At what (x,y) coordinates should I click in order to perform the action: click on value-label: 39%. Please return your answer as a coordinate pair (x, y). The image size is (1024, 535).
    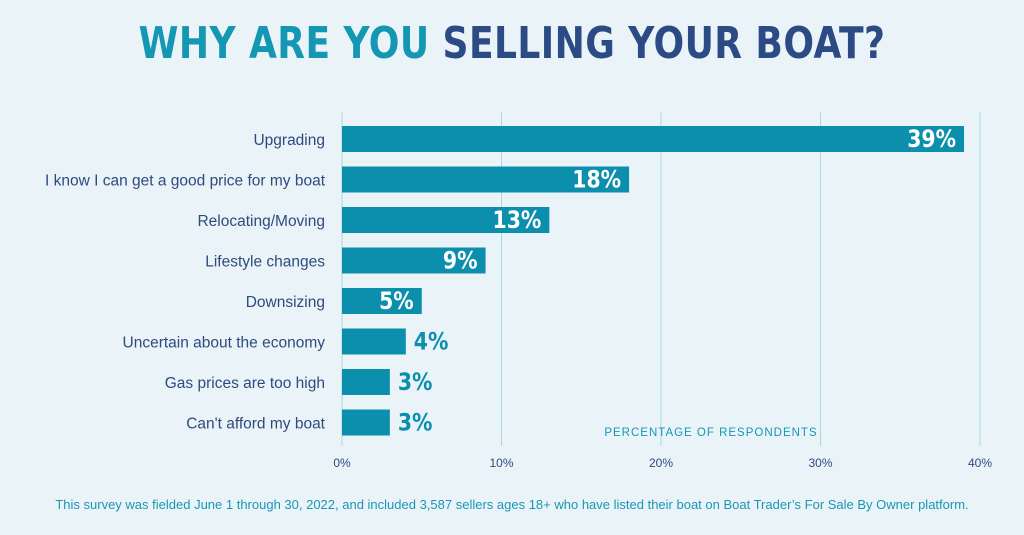
    Looking at the image, I should click on (931, 139).